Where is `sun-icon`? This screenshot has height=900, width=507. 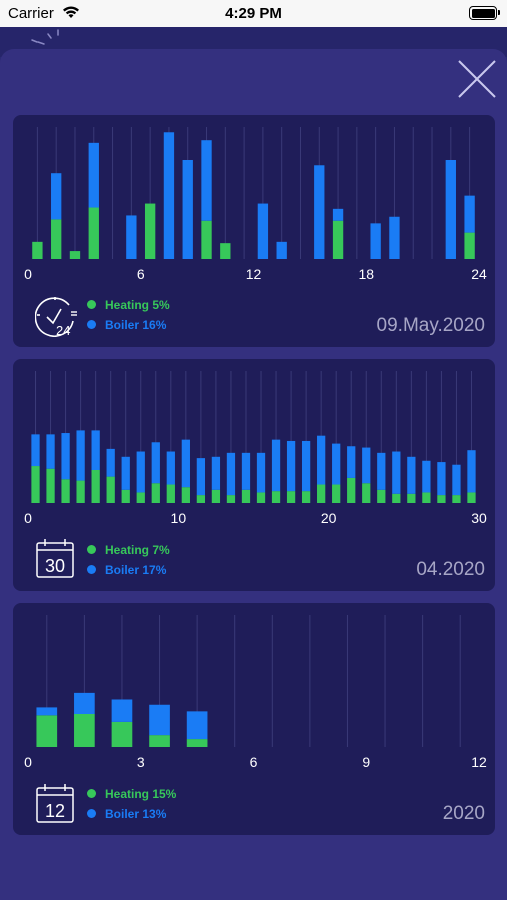 sun-icon is located at coordinates (45, 37).